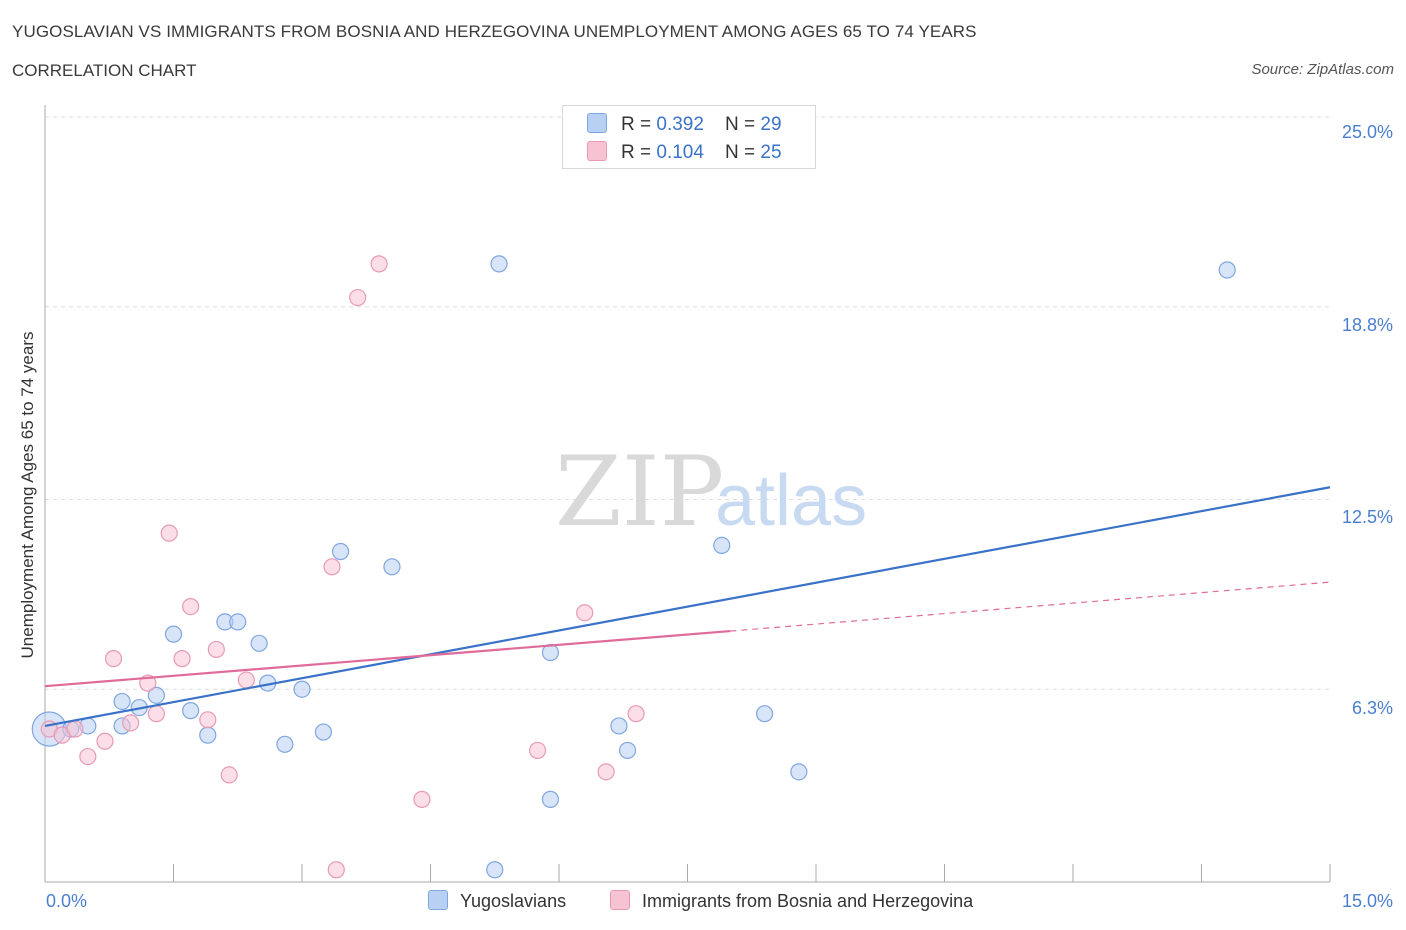 The image size is (1406, 930). I want to click on correlation-legend: R = 0.392 N = 29 R = 0.104 N = 25, so click(689, 137).